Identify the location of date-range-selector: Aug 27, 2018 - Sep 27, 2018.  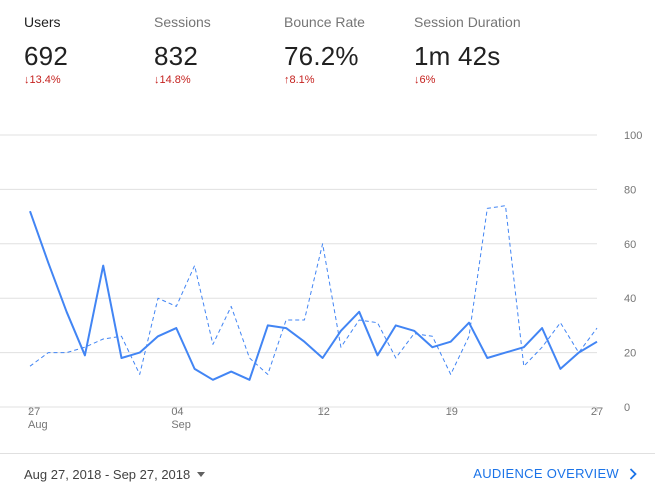
(115, 474).